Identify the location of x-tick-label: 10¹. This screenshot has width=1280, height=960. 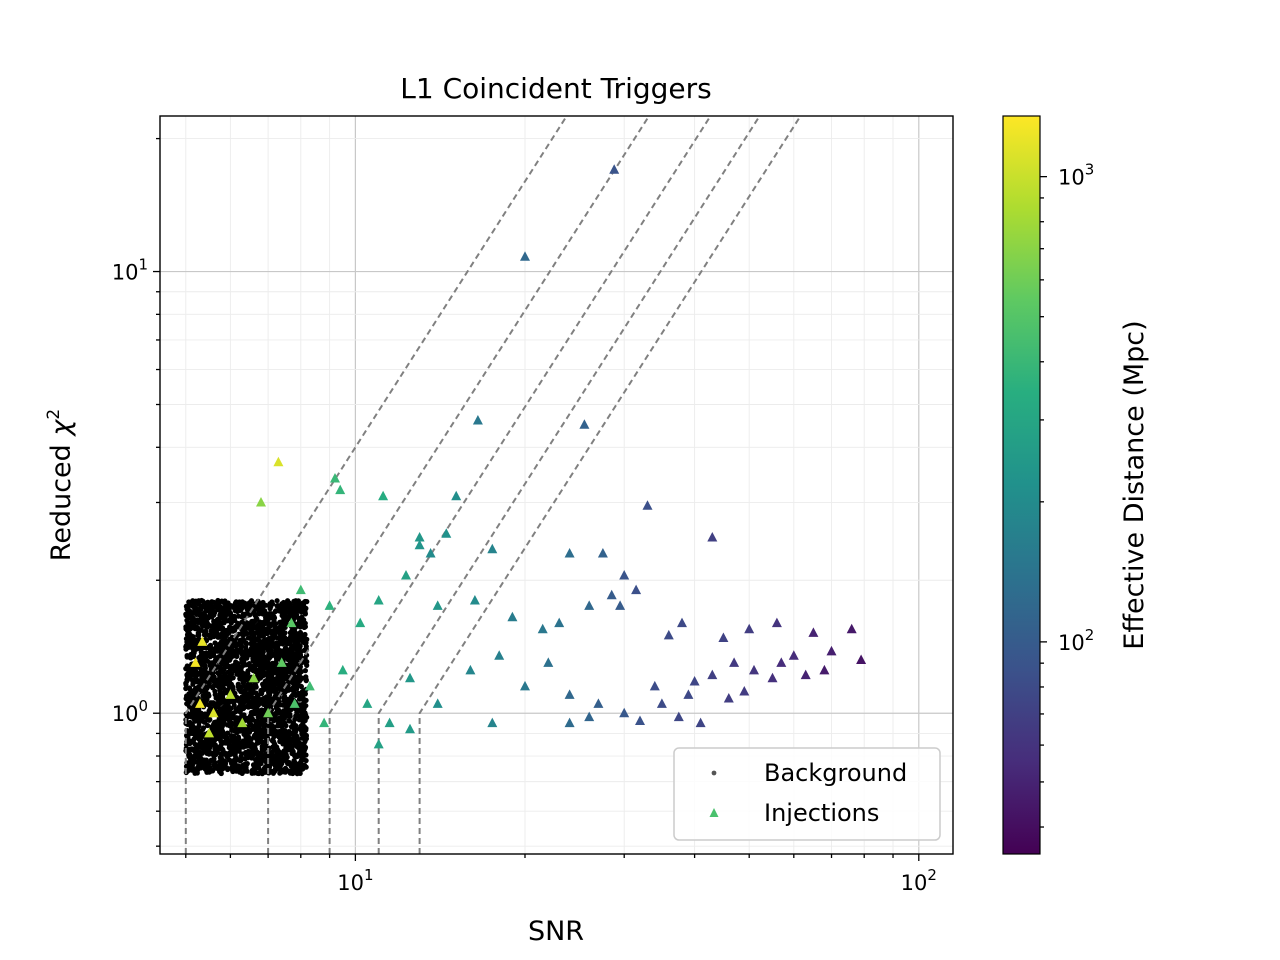
(355, 880).